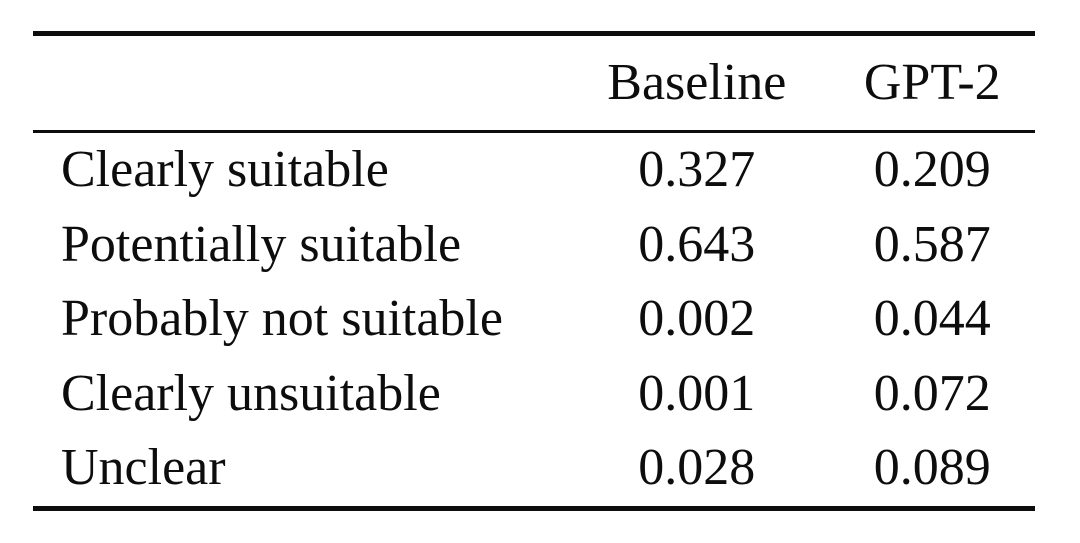  What do you see at coordinates (932, 319) in the screenshot?
I see `gpt2-value: 0.044` at bounding box center [932, 319].